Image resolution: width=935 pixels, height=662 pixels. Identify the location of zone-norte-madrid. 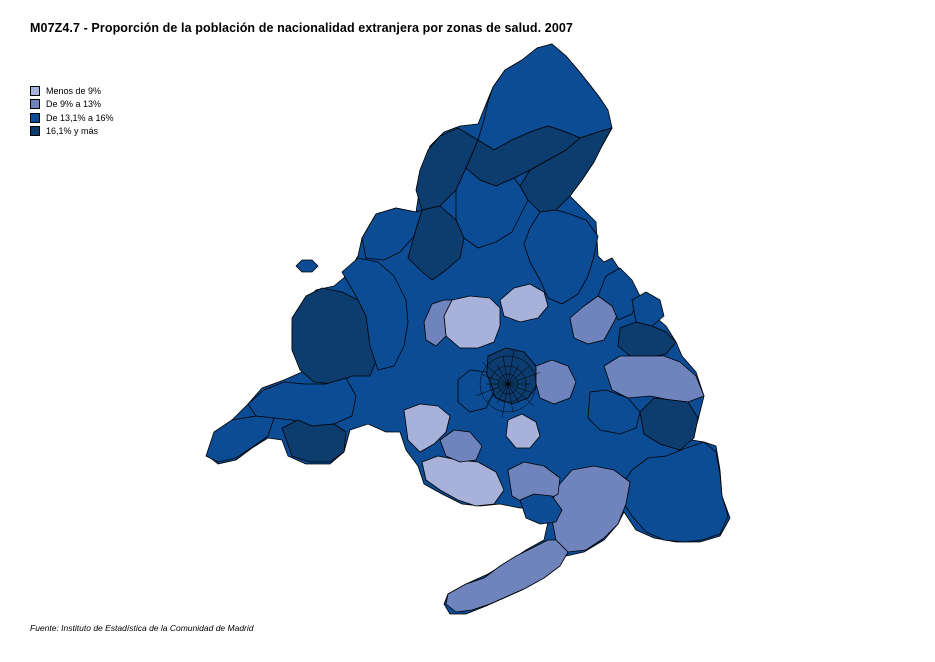
(472, 322).